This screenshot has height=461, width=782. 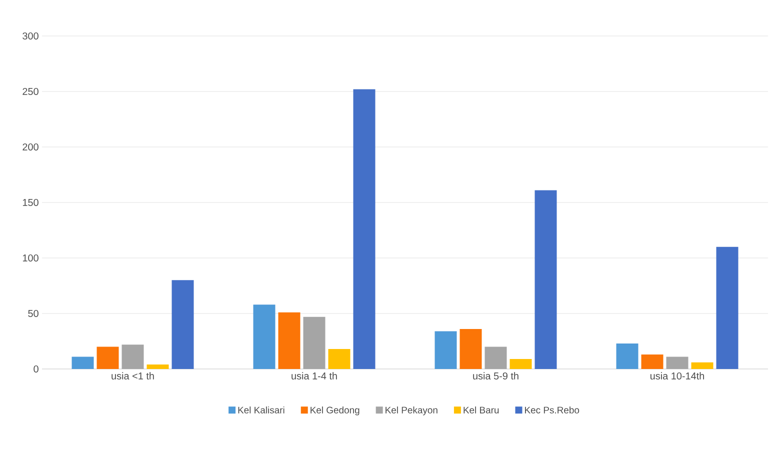 What do you see at coordinates (412, 411) in the screenshot?
I see `legend-label: Kel Pekayon` at bounding box center [412, 411].